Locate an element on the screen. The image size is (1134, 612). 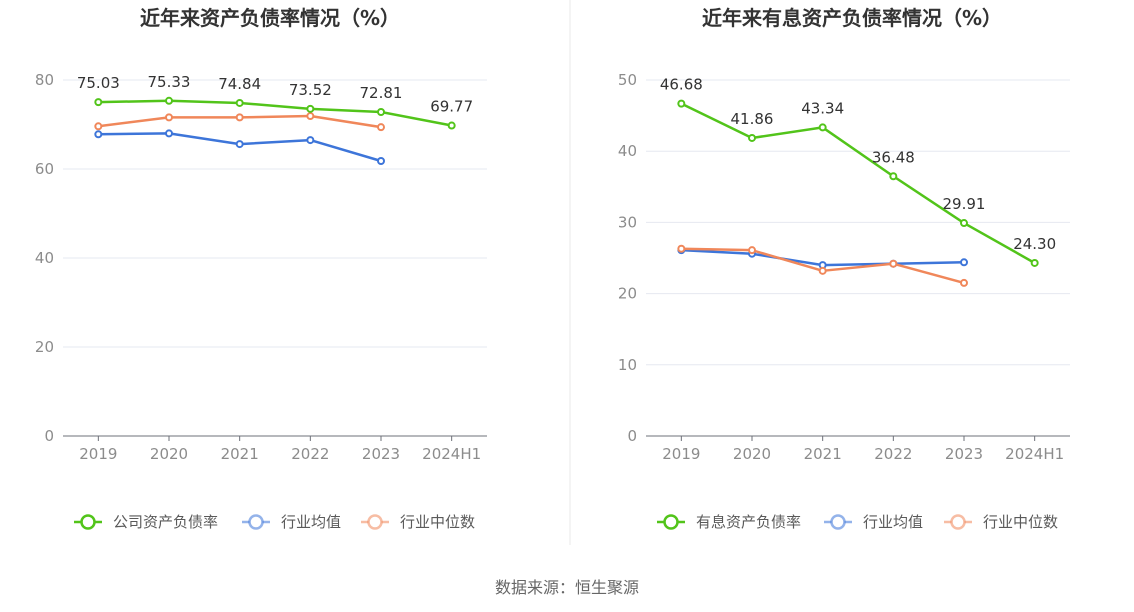
data-label: 73.52 is located at coordinates (310, 90).